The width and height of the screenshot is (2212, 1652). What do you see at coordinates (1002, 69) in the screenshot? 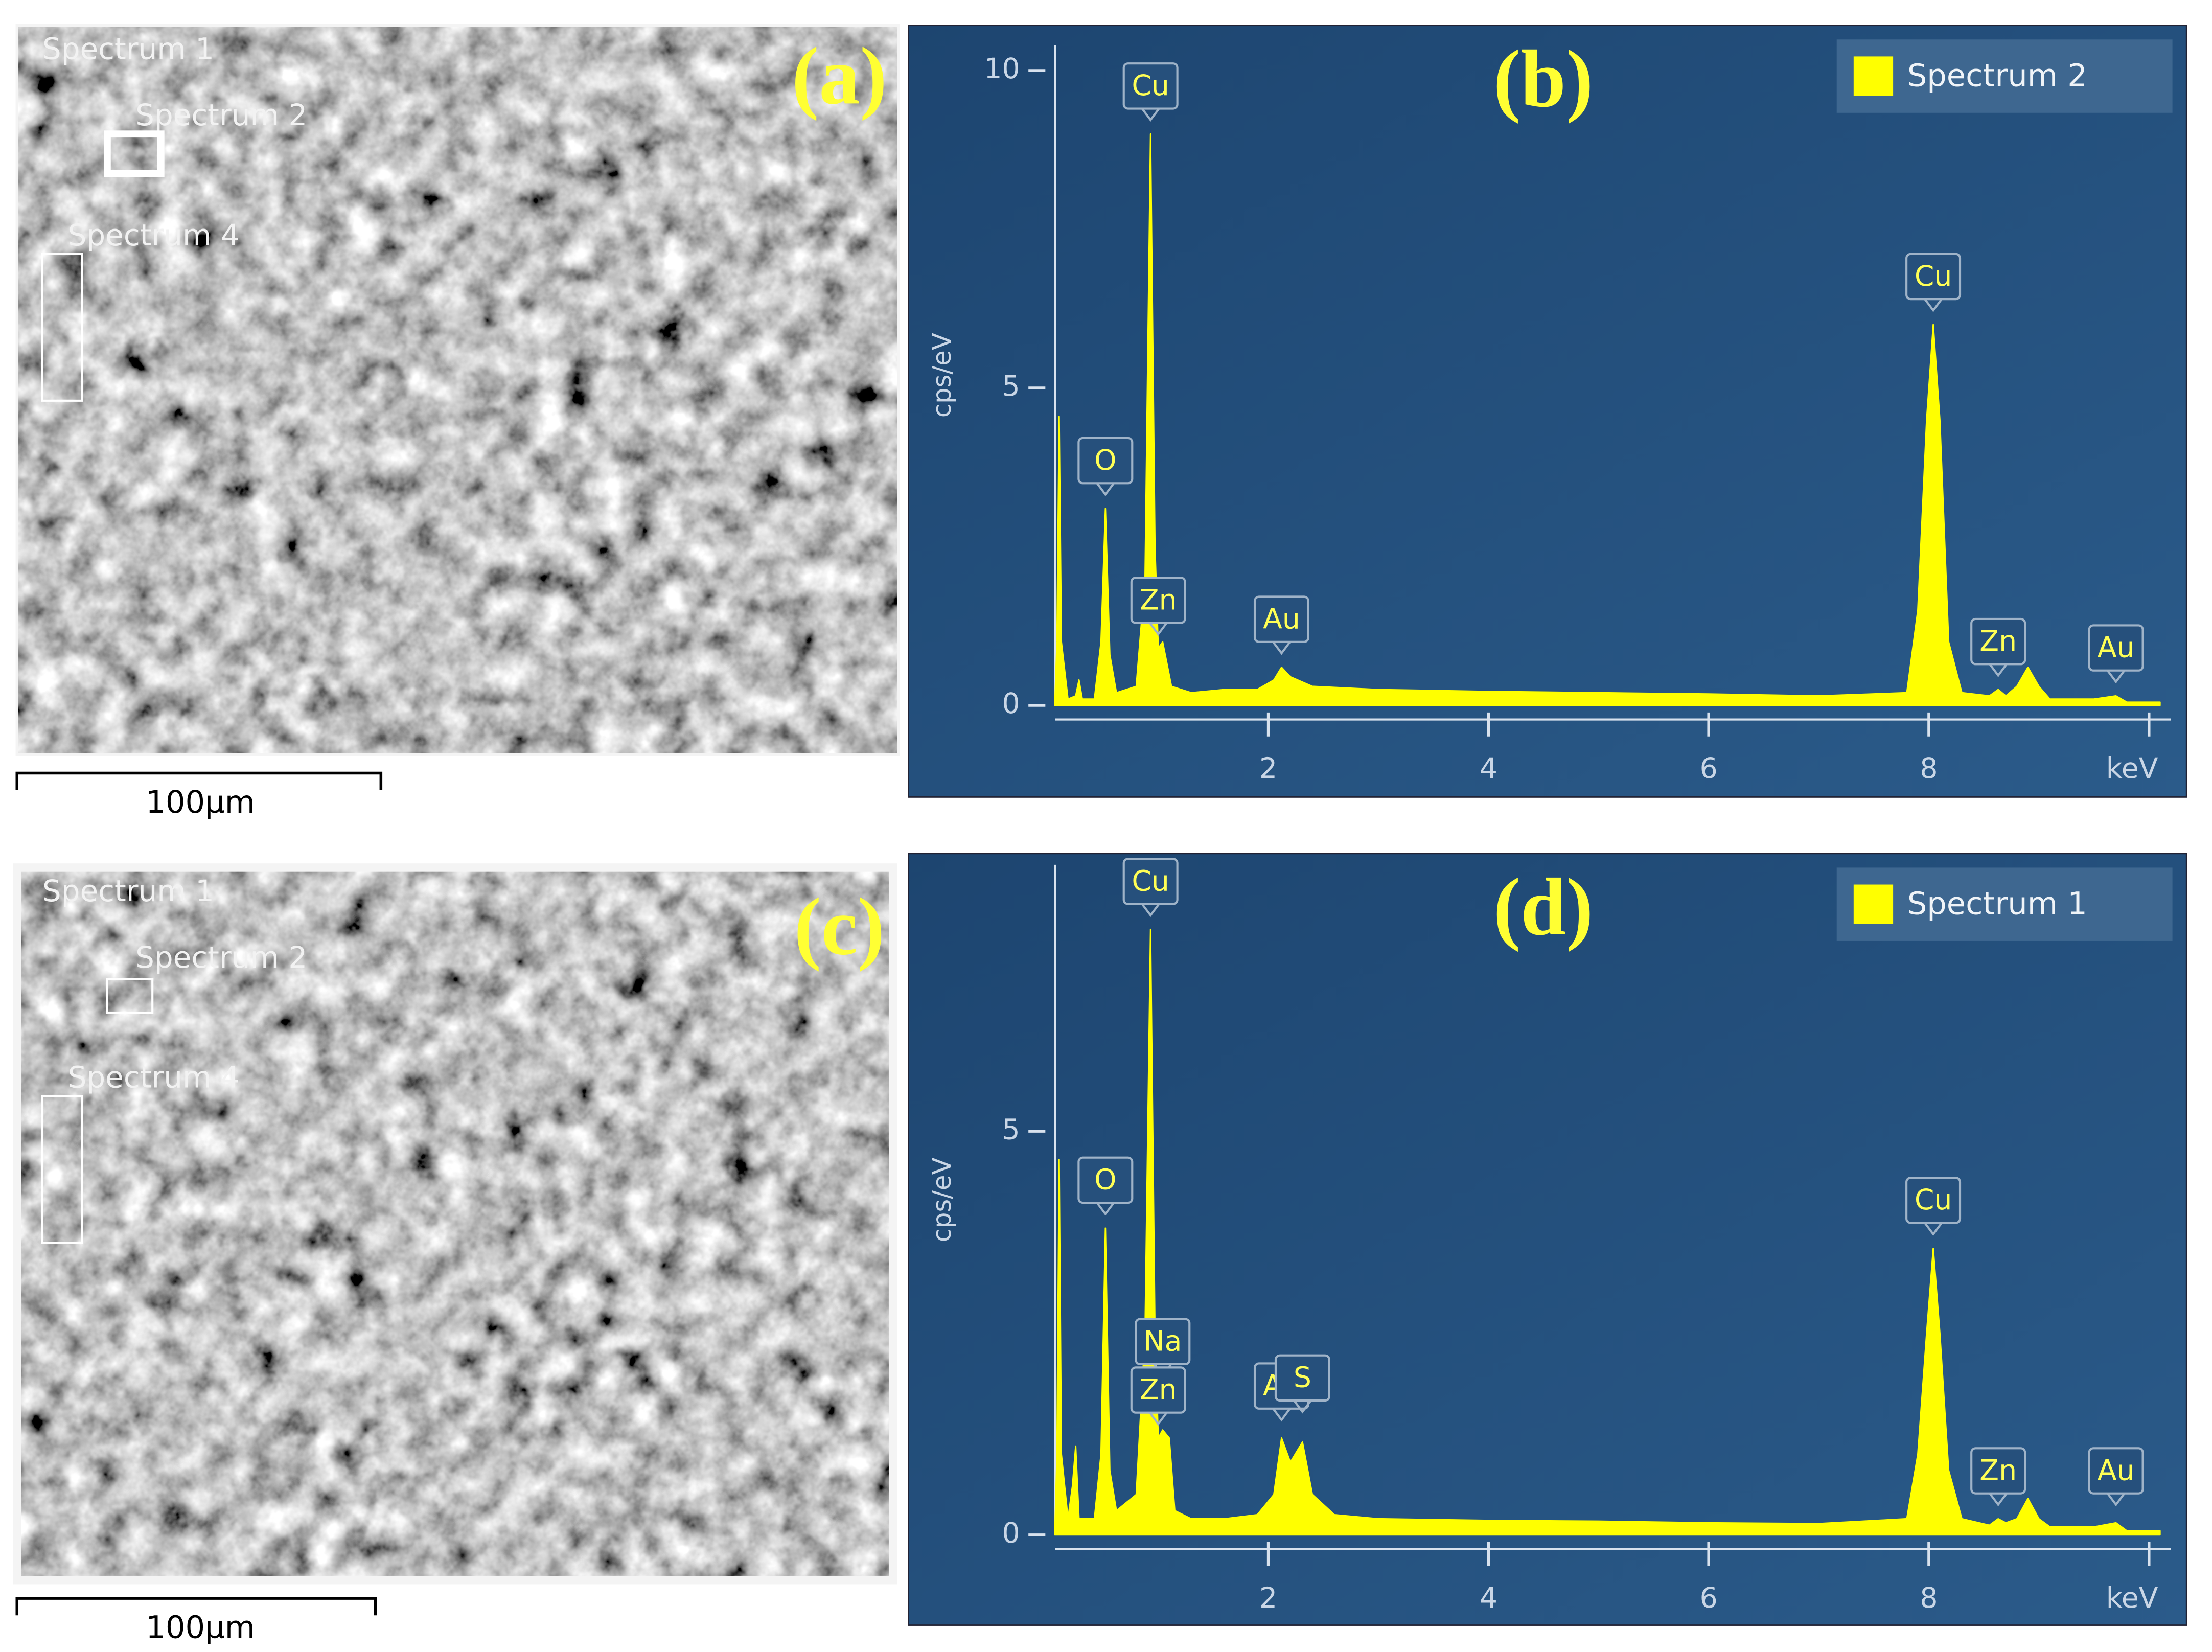
I see `y-tick-label: 10` at bounding box center [1002, 69].